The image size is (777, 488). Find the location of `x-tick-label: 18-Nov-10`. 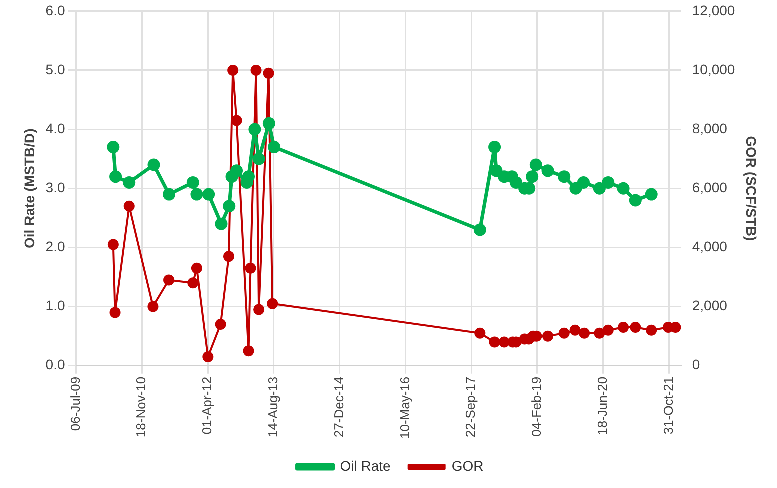

x-tick-label: 18-Nov-10 is located at coordinates (141, 407).